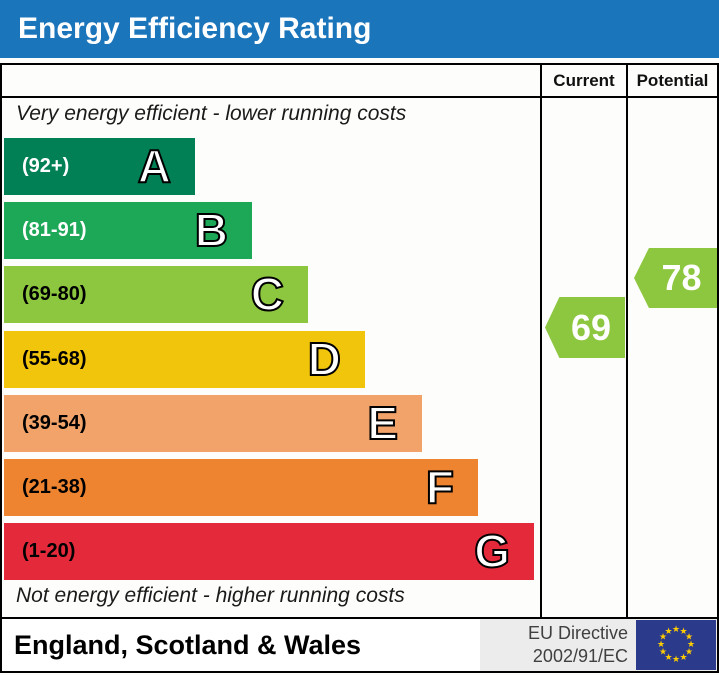 This screenshot has width=719, height=675. What do you see at coordinates (128, 230) in the screenshot?
I see `band-b: (81-91) B` at bounding box center [128, 230].